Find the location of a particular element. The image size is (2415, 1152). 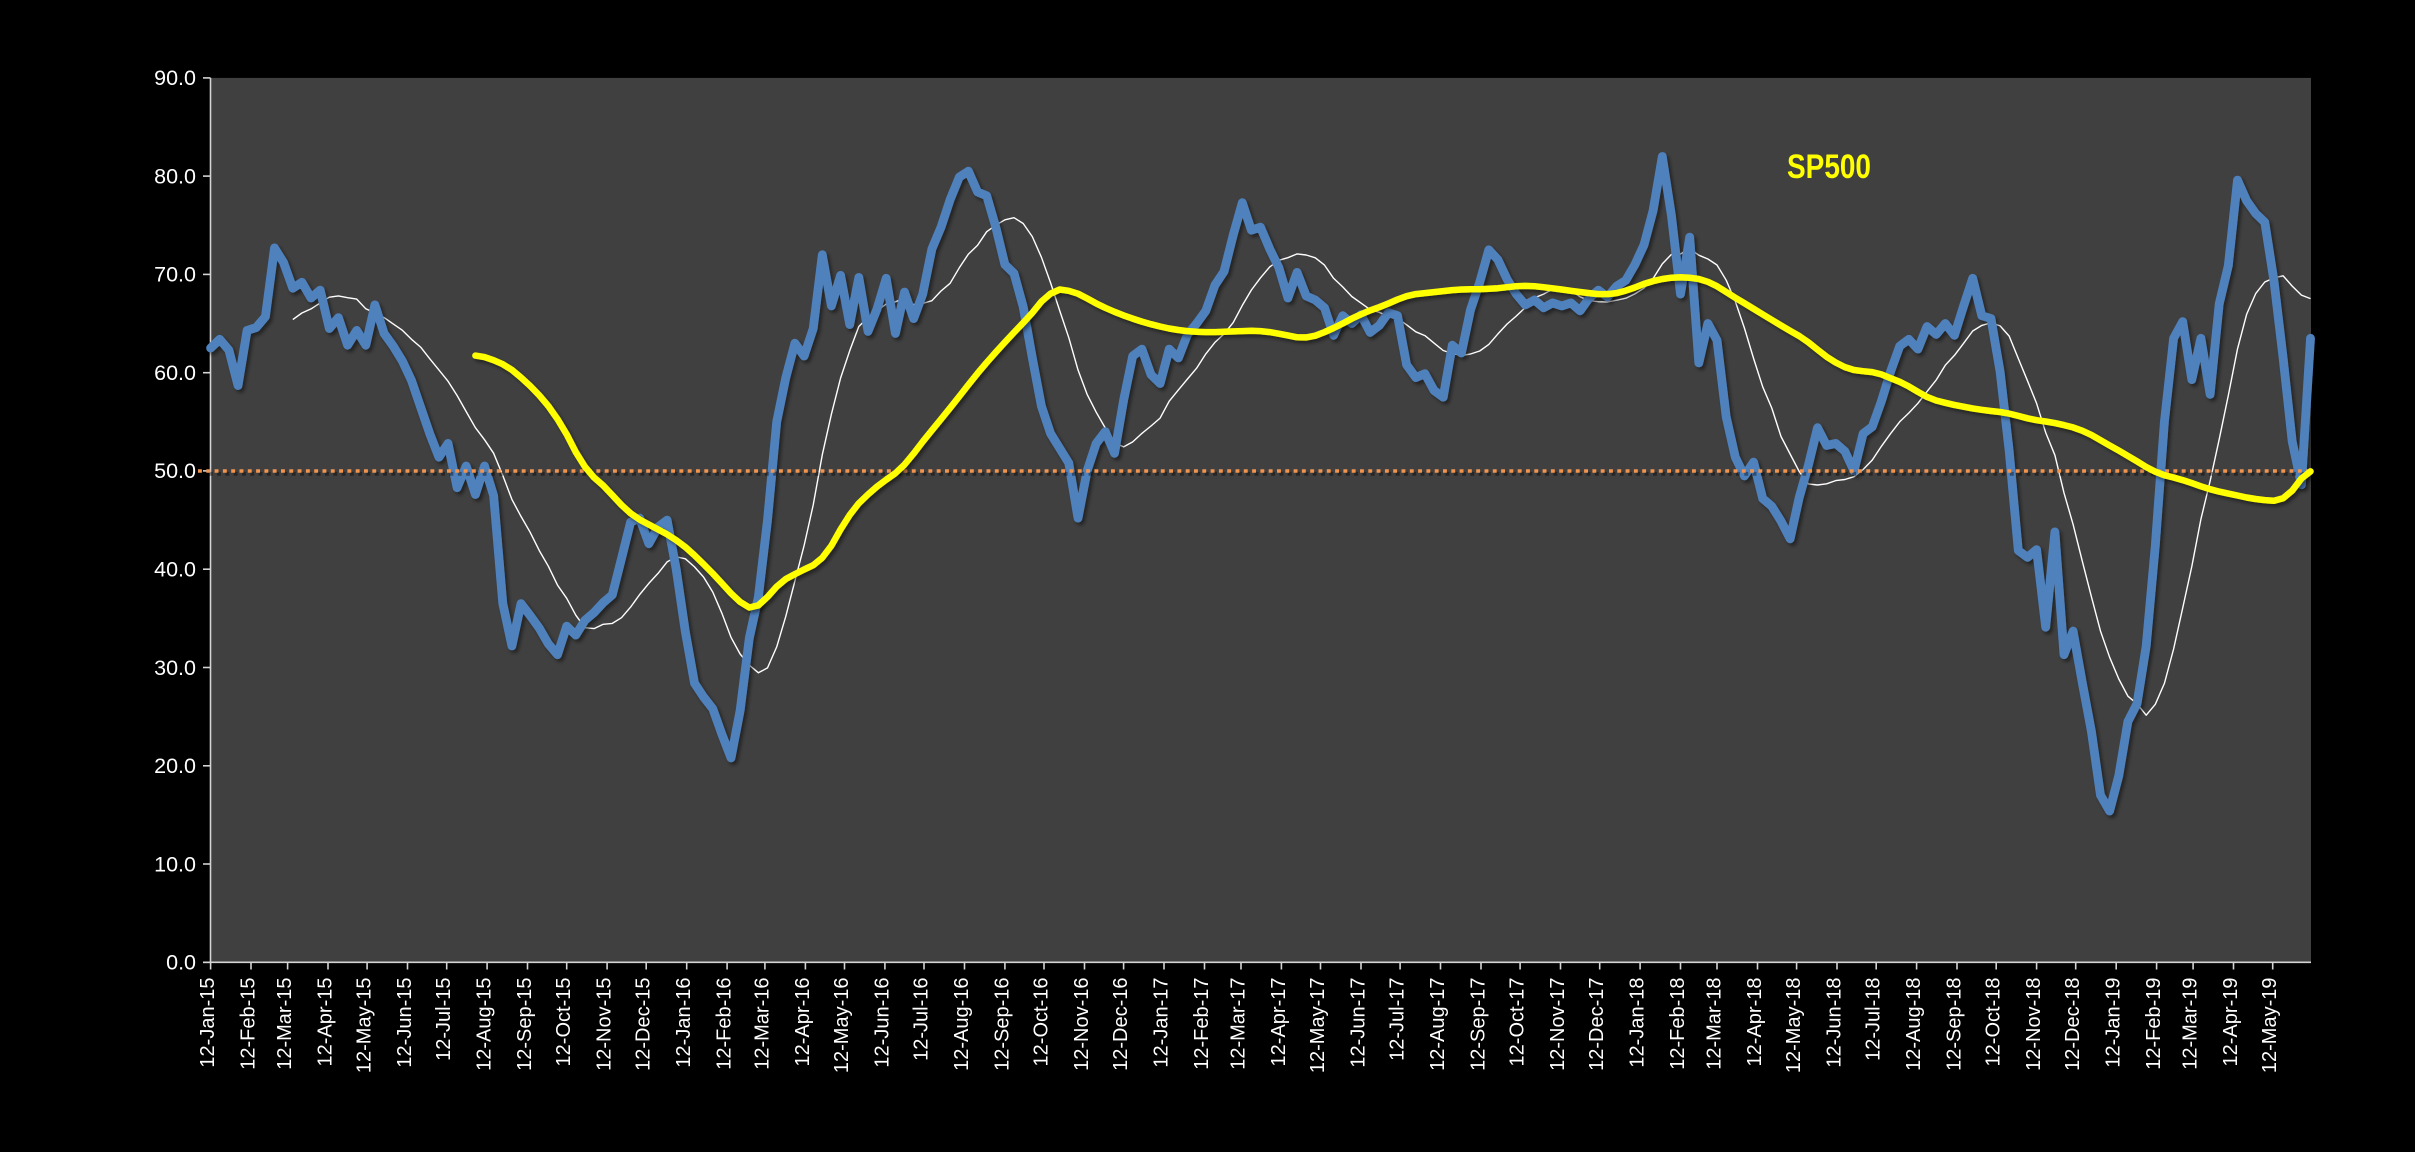

svg-text: 12-May-15 is located at coordinates (365, 1026).